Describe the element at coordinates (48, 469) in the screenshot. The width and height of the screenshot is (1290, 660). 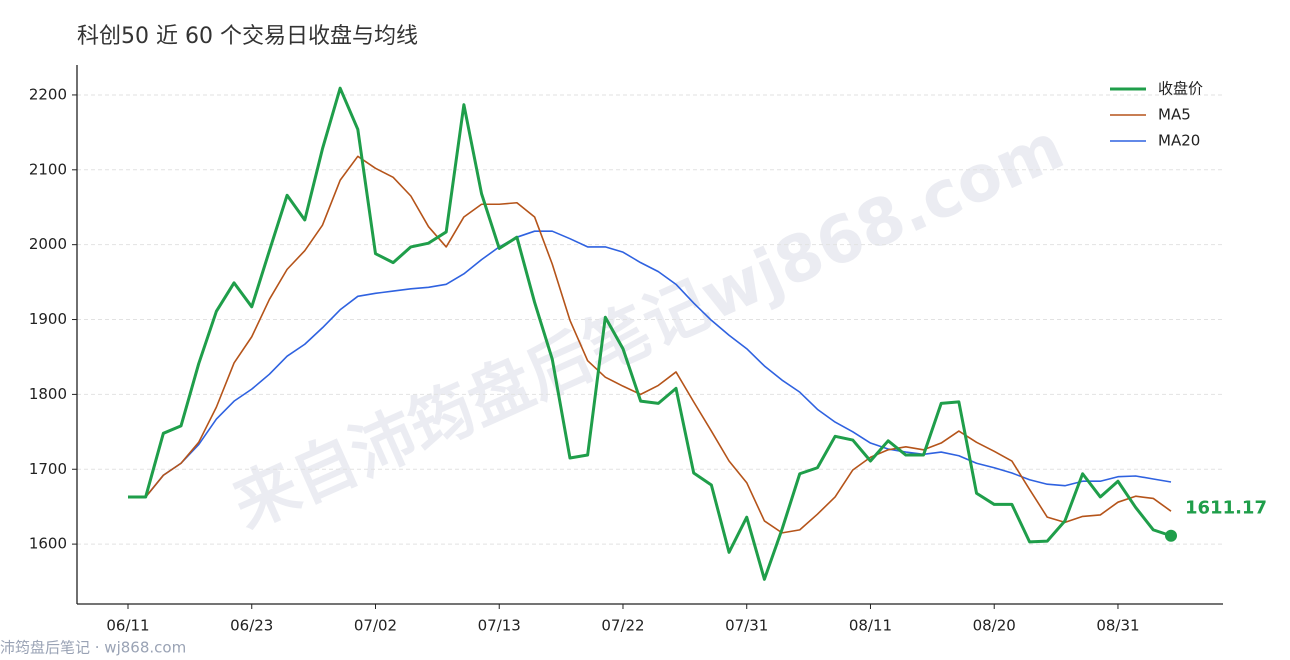
I see `y-tick-label: 1700` at that location.